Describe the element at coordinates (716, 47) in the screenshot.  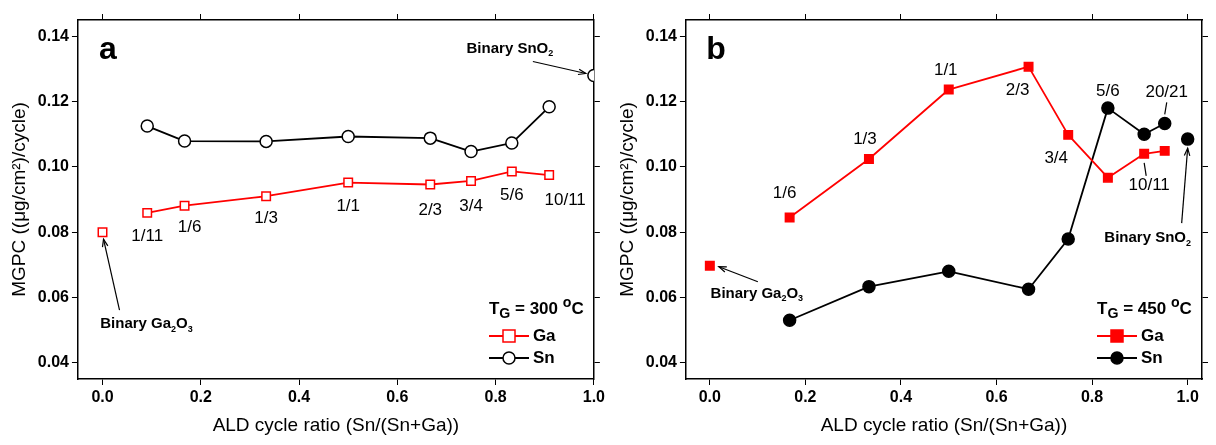
I see `chart-title: b` at that location.